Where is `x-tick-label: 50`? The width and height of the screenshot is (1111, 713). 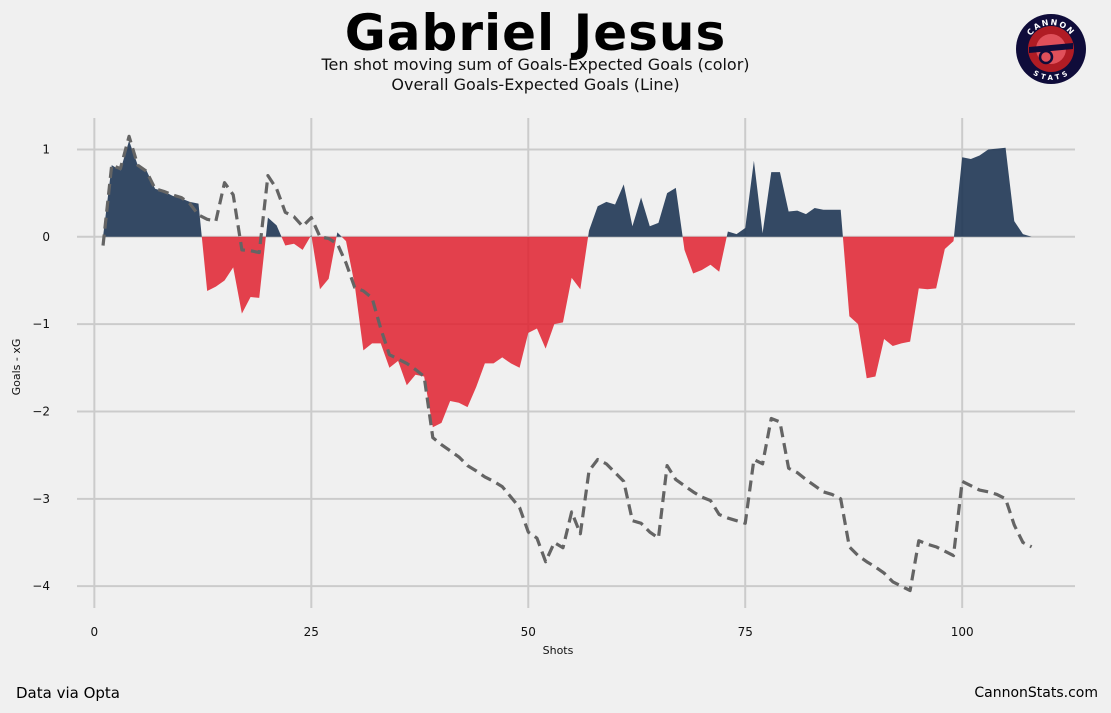
x-tick-label: 50 is located at coordinates (528, 632).